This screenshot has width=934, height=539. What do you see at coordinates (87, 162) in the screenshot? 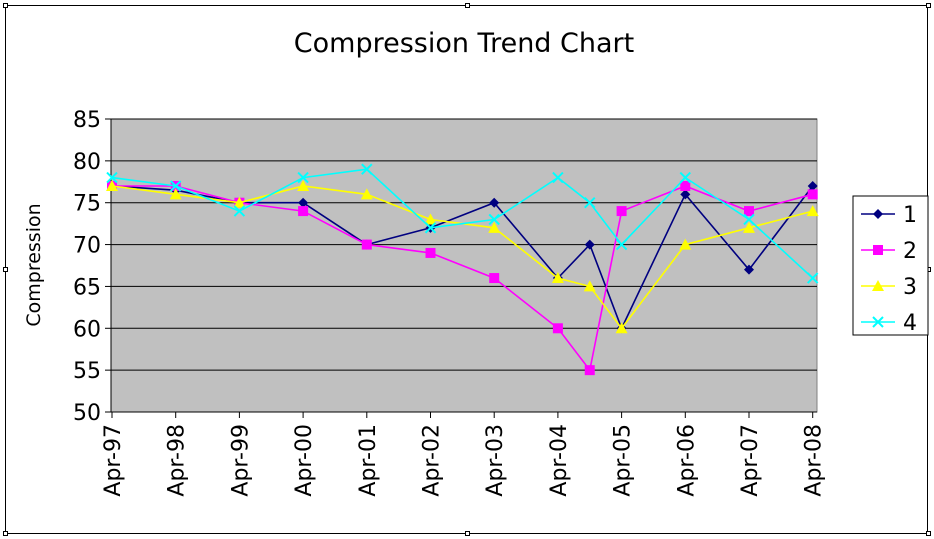
I see `y-tick-label: 80` at bounding box center [87, 162].